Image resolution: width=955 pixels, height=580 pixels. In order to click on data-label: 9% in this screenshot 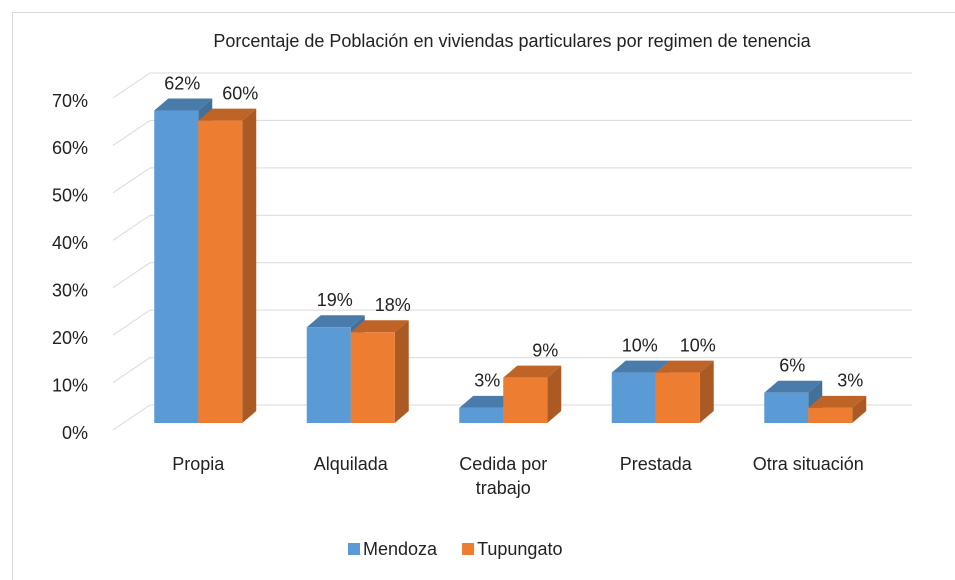, I will do `click(545, 350)`.